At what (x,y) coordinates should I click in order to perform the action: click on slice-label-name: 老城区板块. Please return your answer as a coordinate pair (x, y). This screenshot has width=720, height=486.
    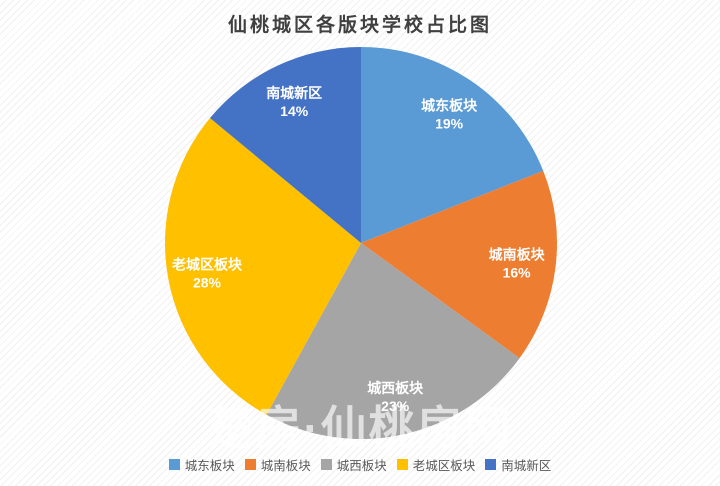
    Looking at the image, I should click on (207, 264).